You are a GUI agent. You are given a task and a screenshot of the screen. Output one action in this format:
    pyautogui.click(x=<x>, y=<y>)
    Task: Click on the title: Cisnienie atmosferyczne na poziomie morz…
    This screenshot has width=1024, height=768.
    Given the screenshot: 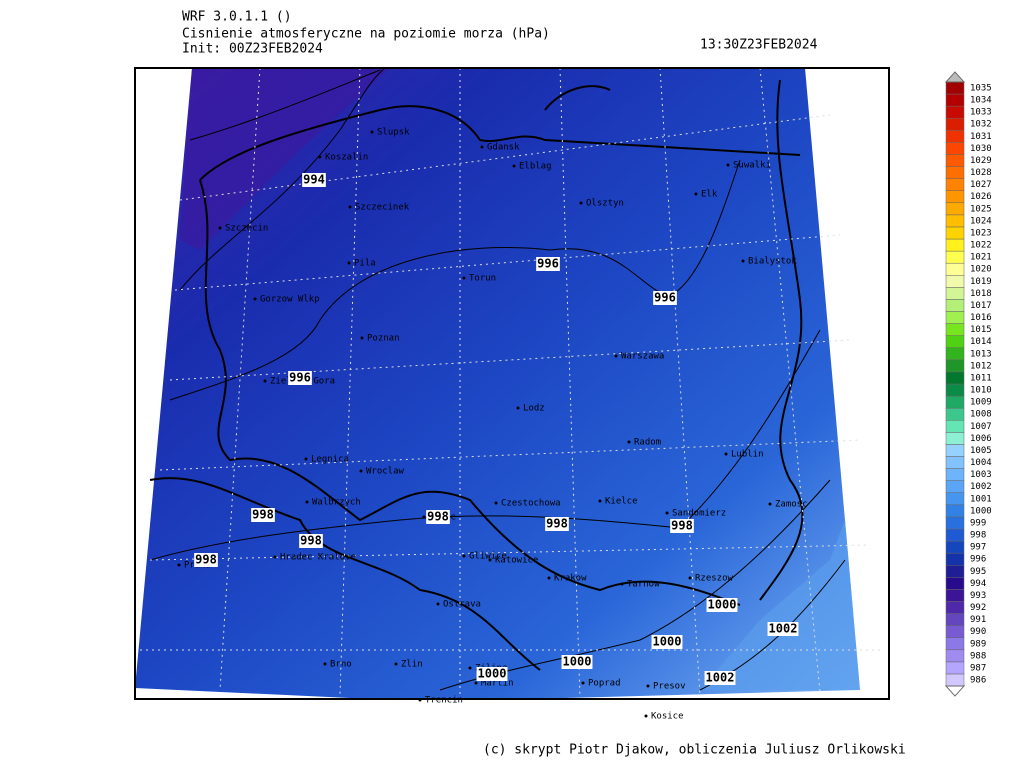 What is the action you would take?
    pyautogui.click(x=366, y=34)
    